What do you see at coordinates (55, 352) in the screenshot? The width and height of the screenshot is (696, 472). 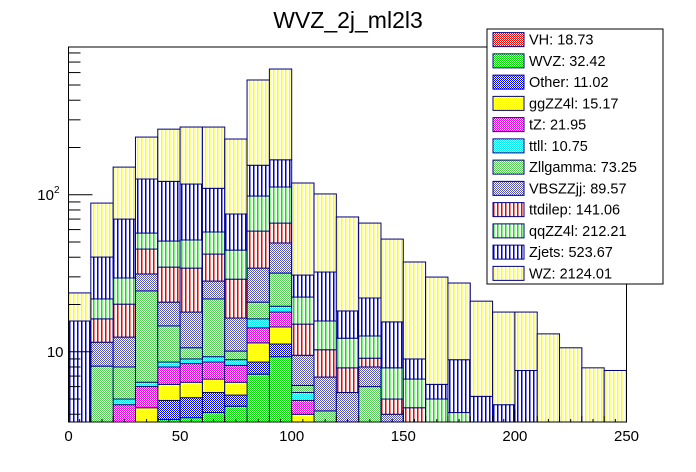 I see `y-tick-label: 10` at bounding box center [55, 352].